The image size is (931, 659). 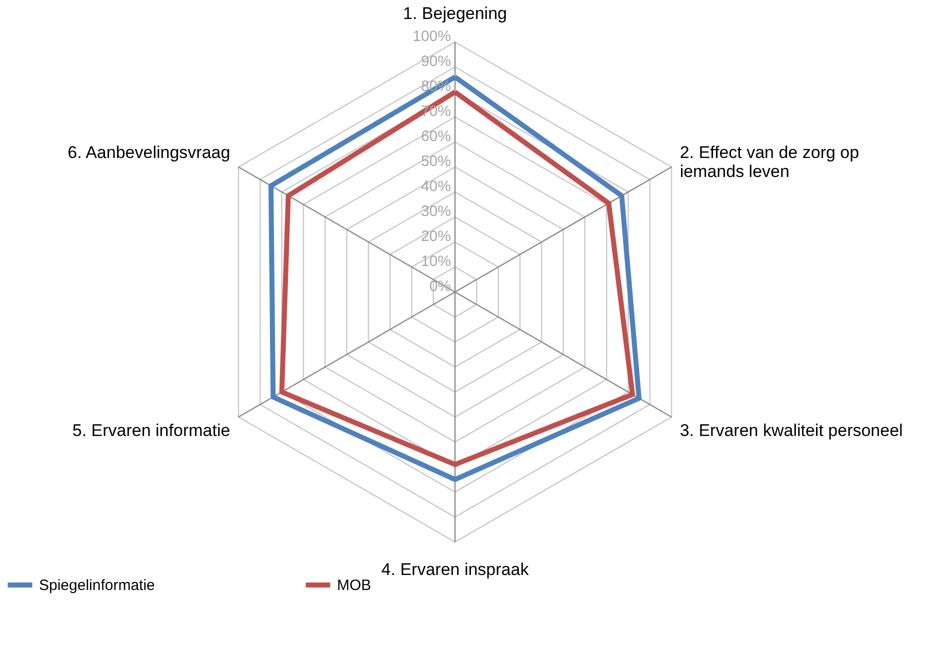 What do you see at coordinates (151, 430) in the screenshot?
I see `spoke-label: 5. Ervaren informatie` at bounding box center [151, 430].